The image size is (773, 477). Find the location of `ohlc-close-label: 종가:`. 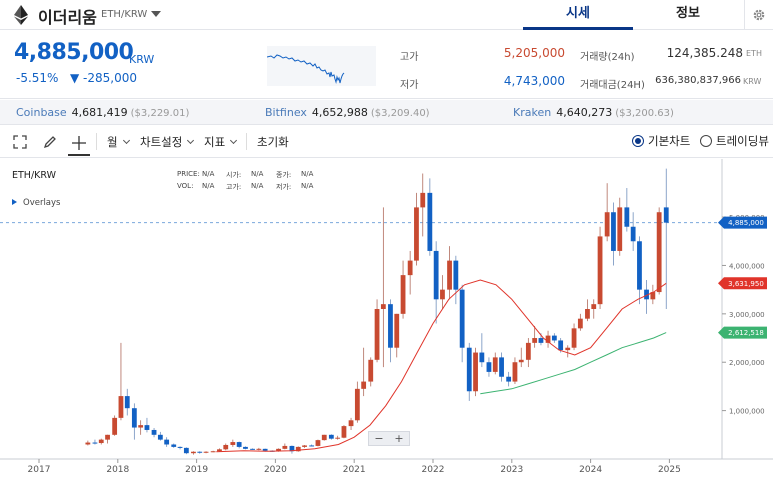

ohlc-close-label: 종가: is located at coordinates (284, 175).